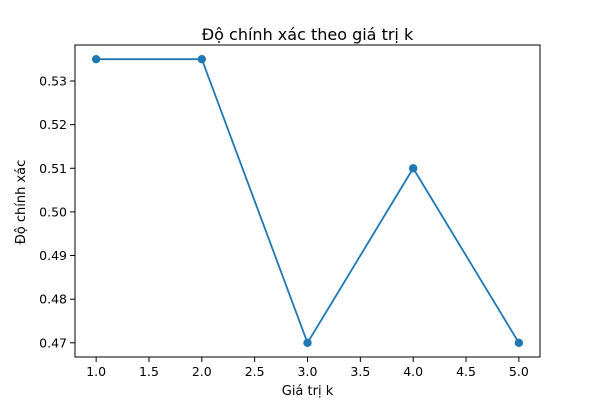 The image size is (600, 400). What do you see at coordinates (53, 81) in the screenshot?
I see `y-tick-label: 0.53` at bounding box center [53, 81].